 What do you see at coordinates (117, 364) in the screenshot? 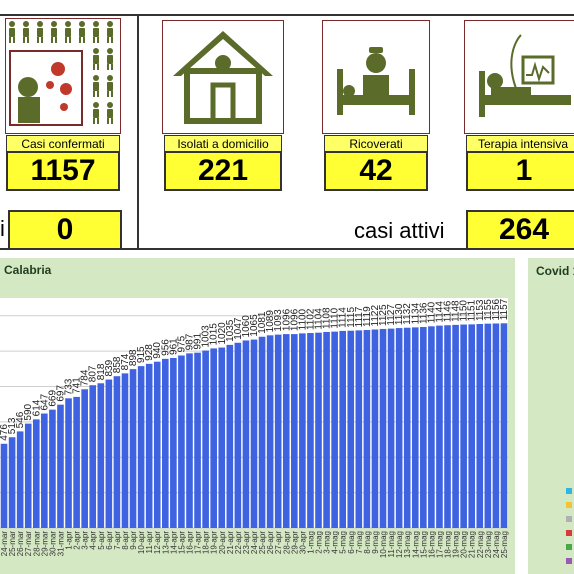
I see `data-label: 858` at bounding box center [117, 364].